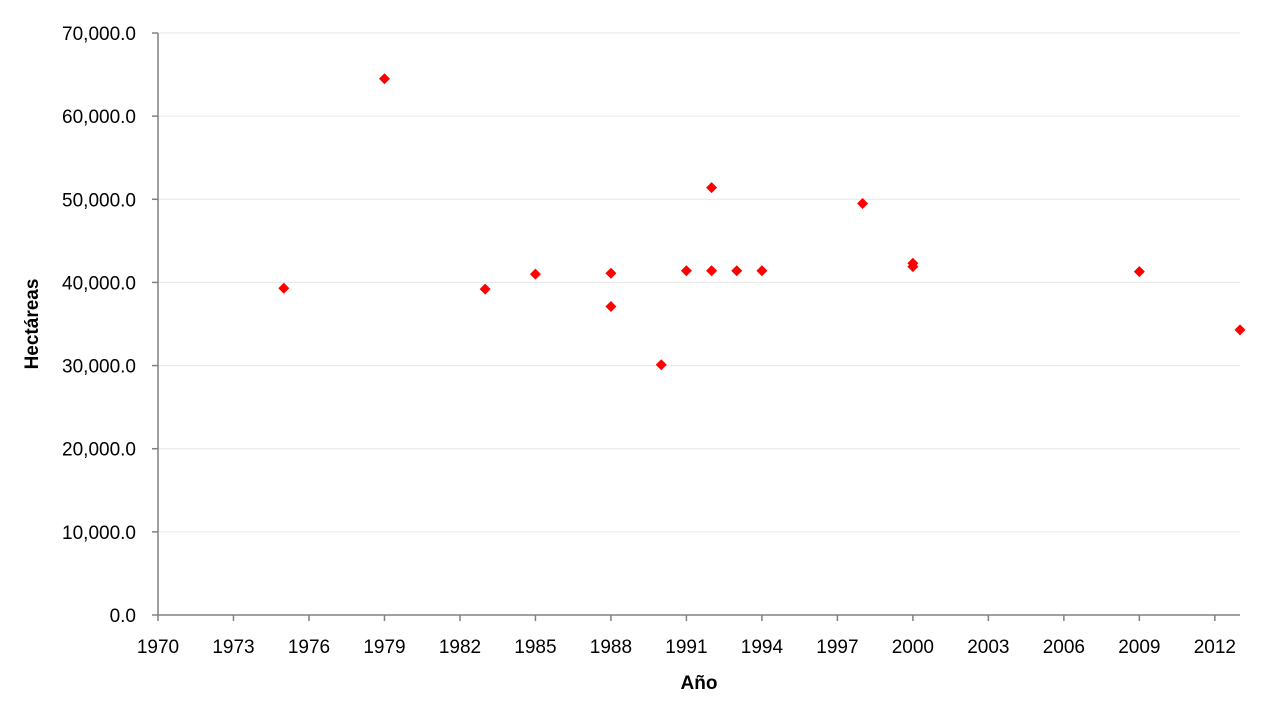  Describe the element at coordinates (309, 647) in the screenshot. I see `x-tick-label: 1976` at that location.